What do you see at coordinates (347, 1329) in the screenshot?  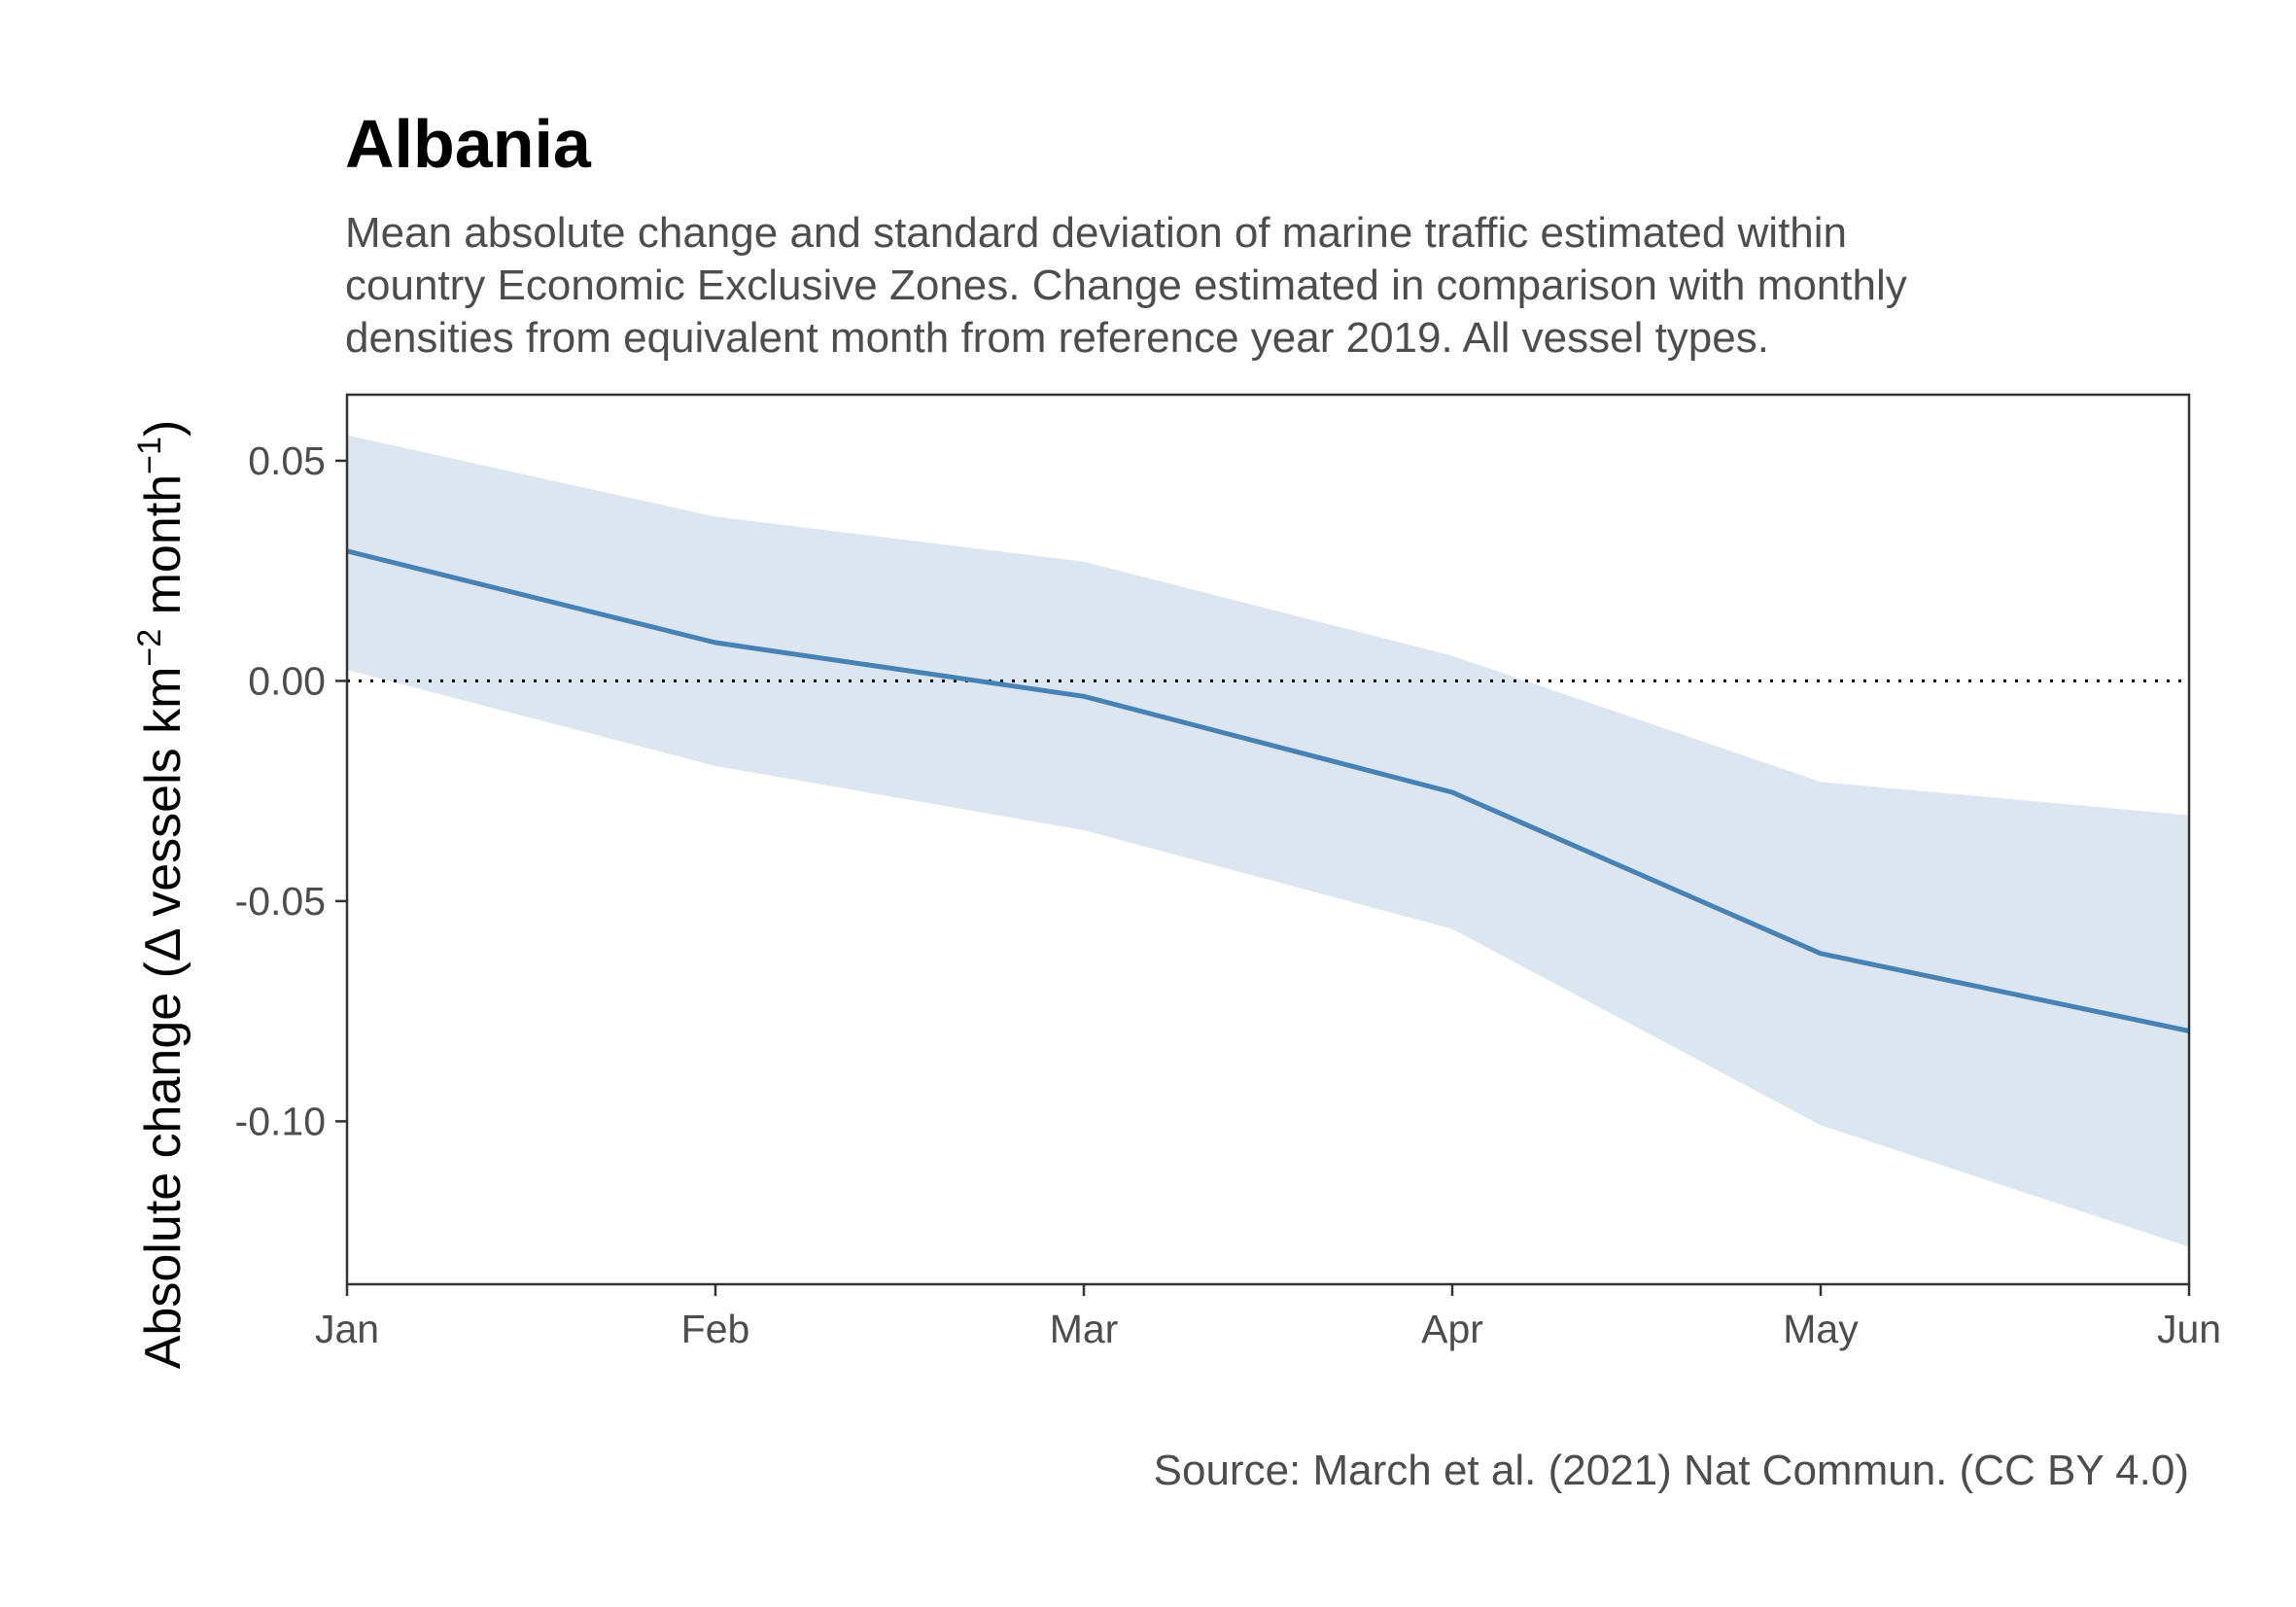 I see `x-tick-label: Jan` at bounding box center [347, 1329].